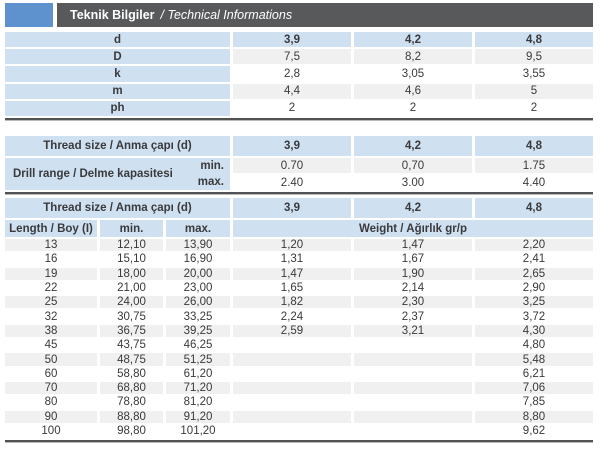 The width and height of the screenshot is (600, 450). I want to click on max-column-header: max., so click(198, 228).